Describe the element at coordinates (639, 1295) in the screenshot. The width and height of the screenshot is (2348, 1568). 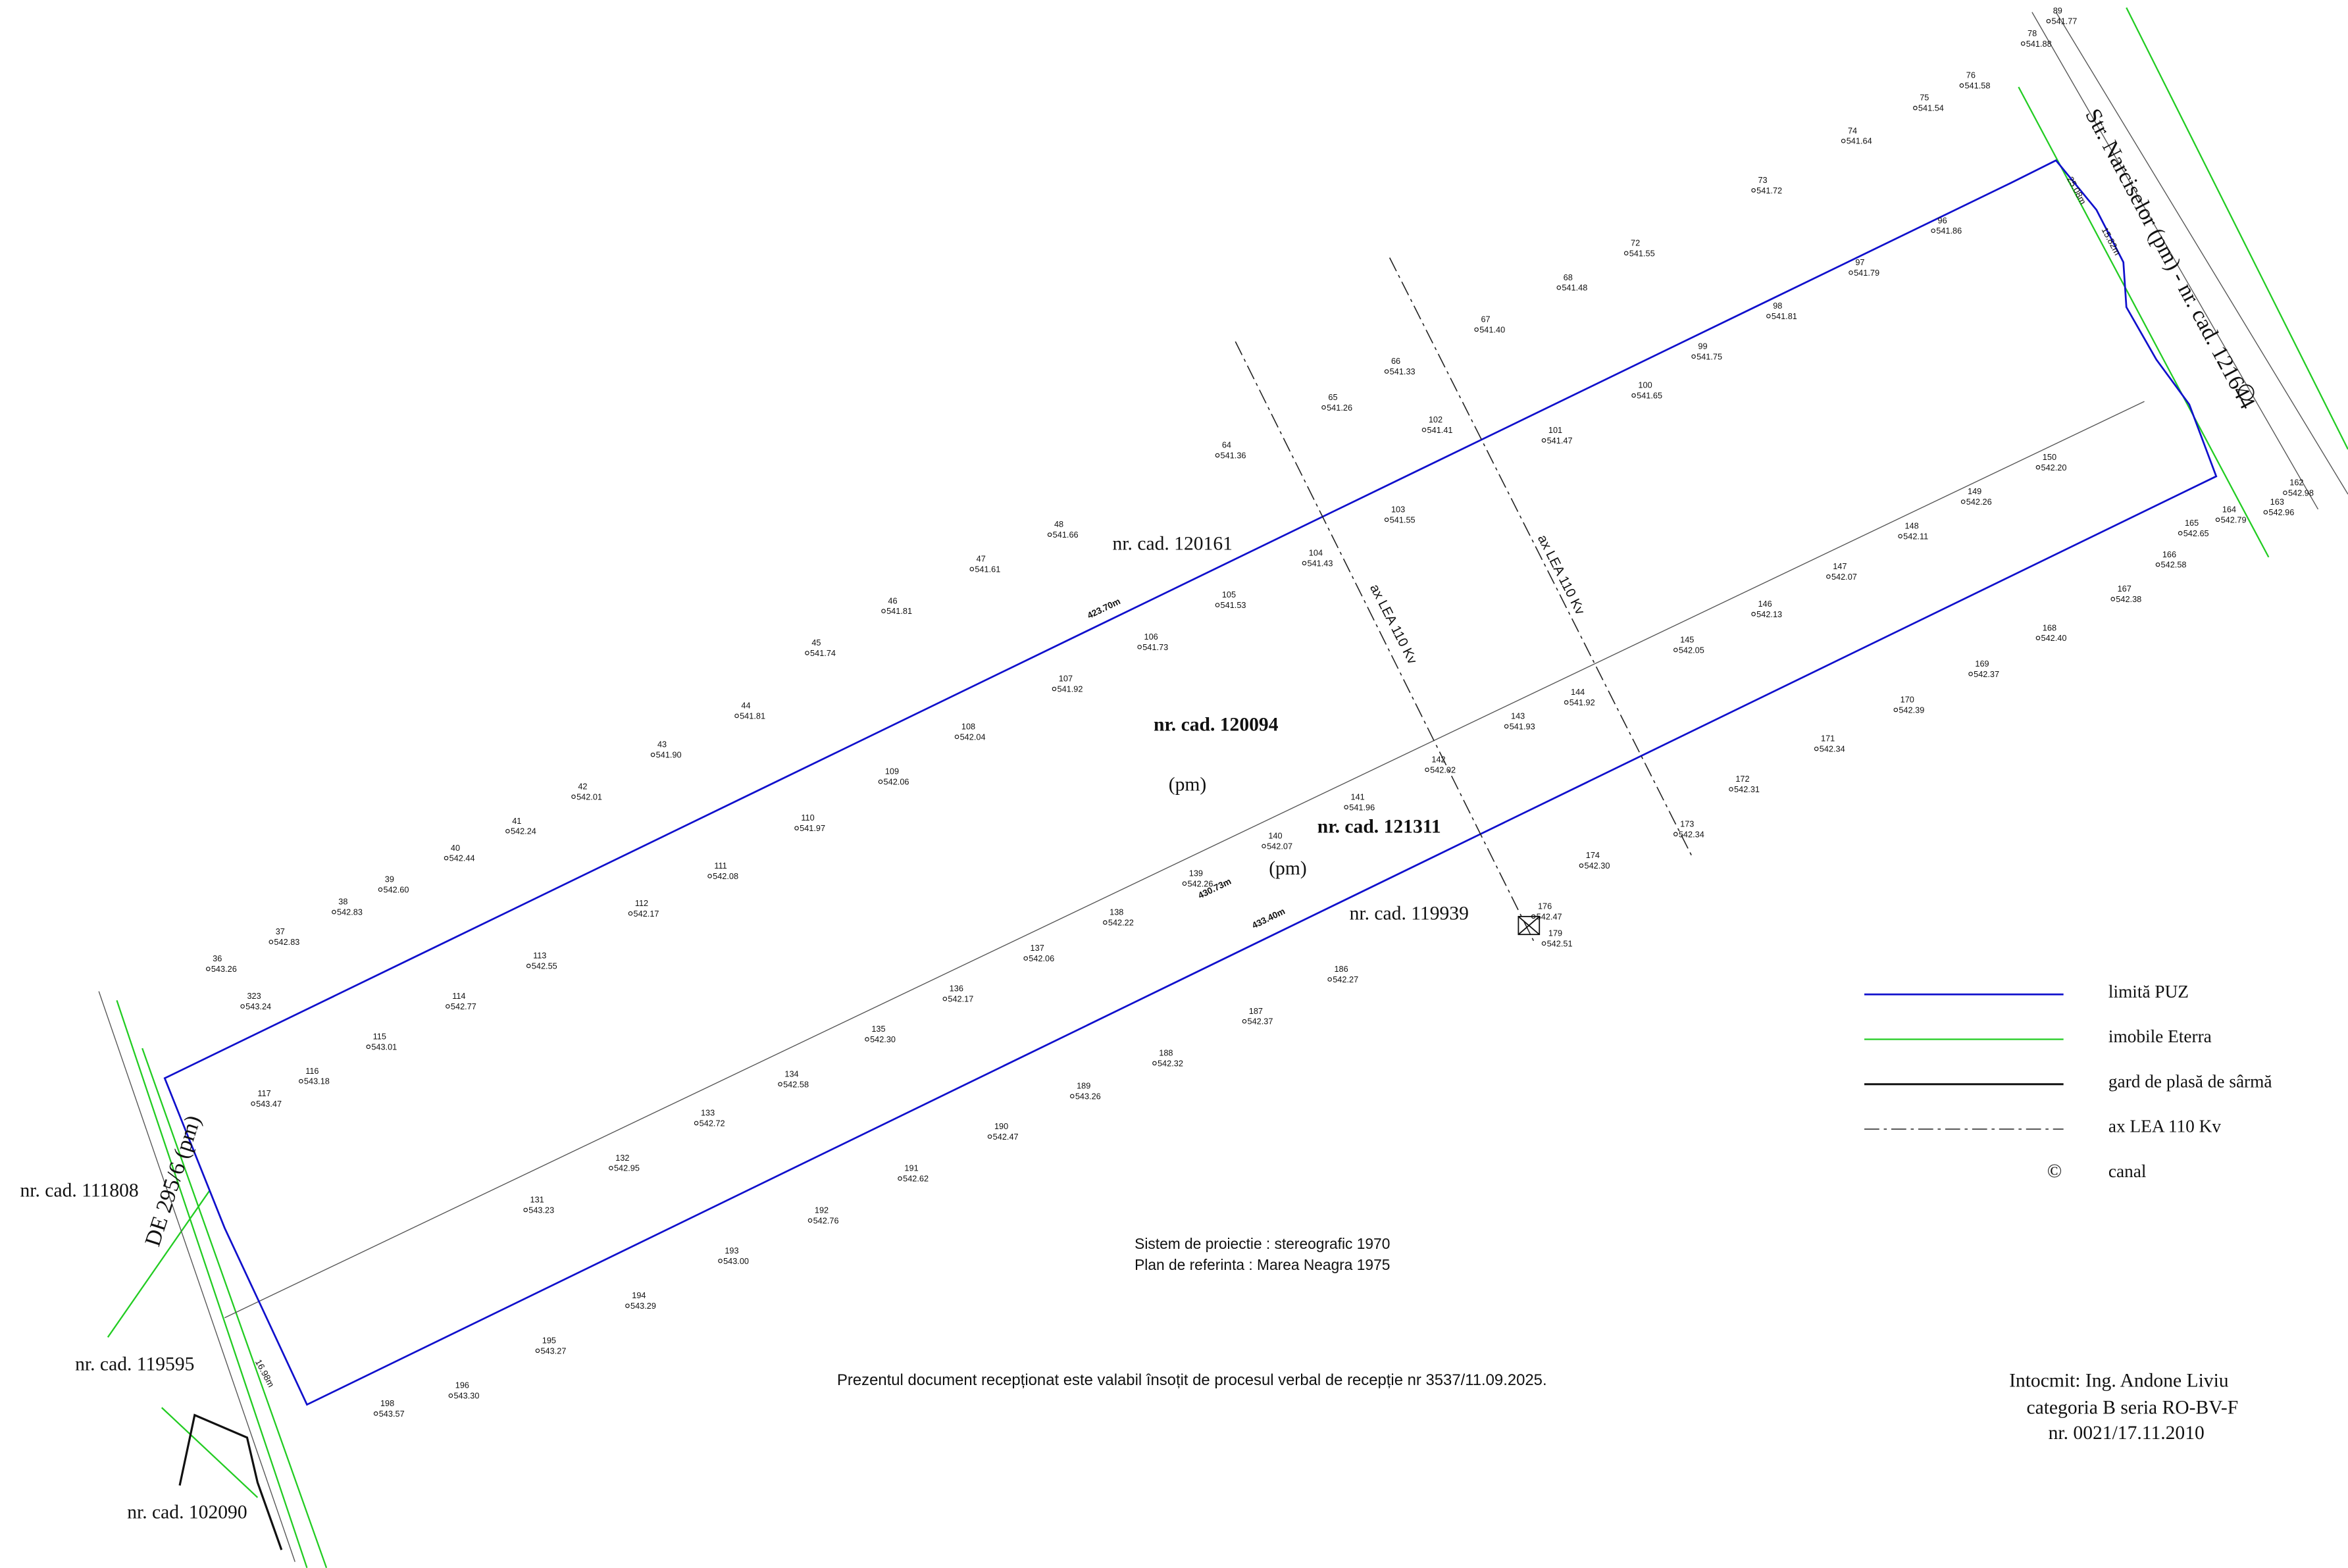
I see `point-id: 194` at that location.